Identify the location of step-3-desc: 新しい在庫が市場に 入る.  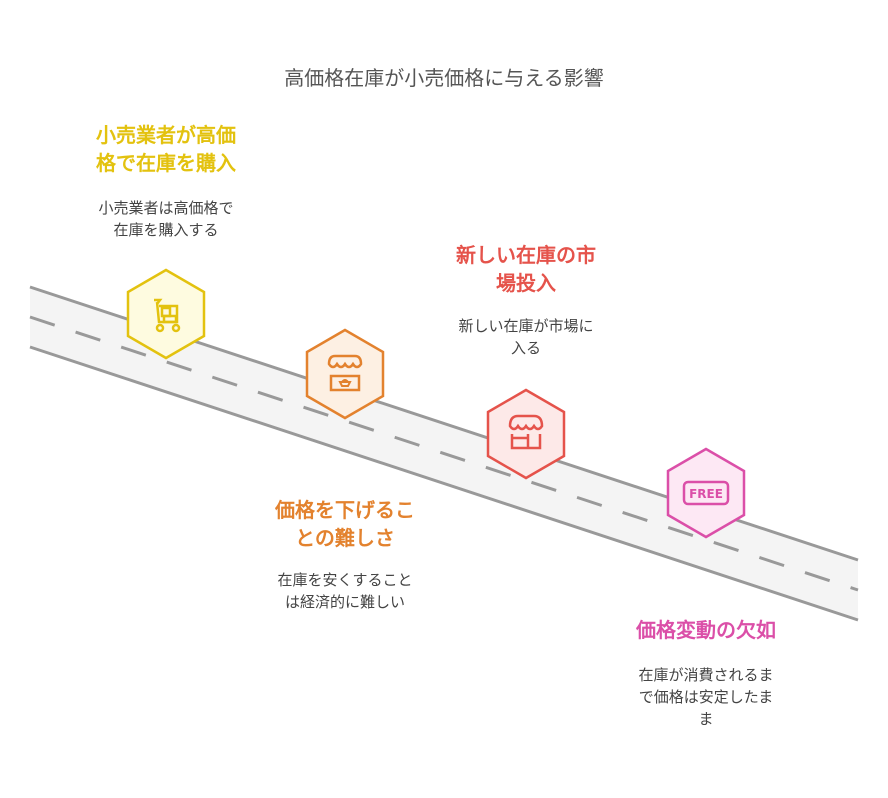
(526, 337).